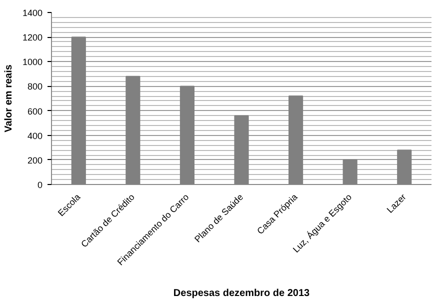  Describe the element at coordinates (32, 13) in the screenshot. I see `y-tick-label: 1400` at that location.